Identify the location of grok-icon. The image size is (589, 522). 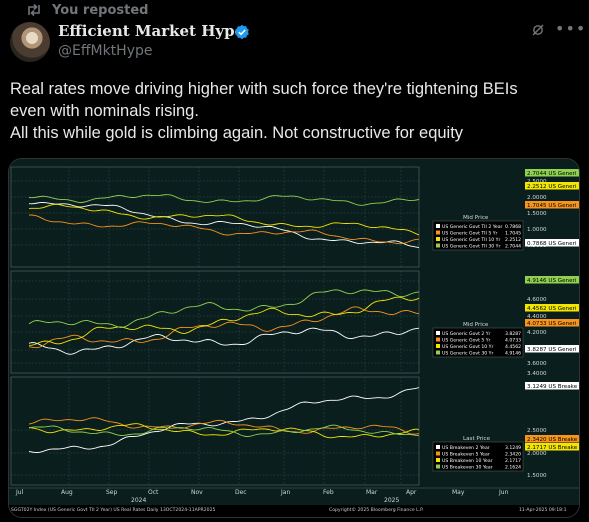
(538, 30).